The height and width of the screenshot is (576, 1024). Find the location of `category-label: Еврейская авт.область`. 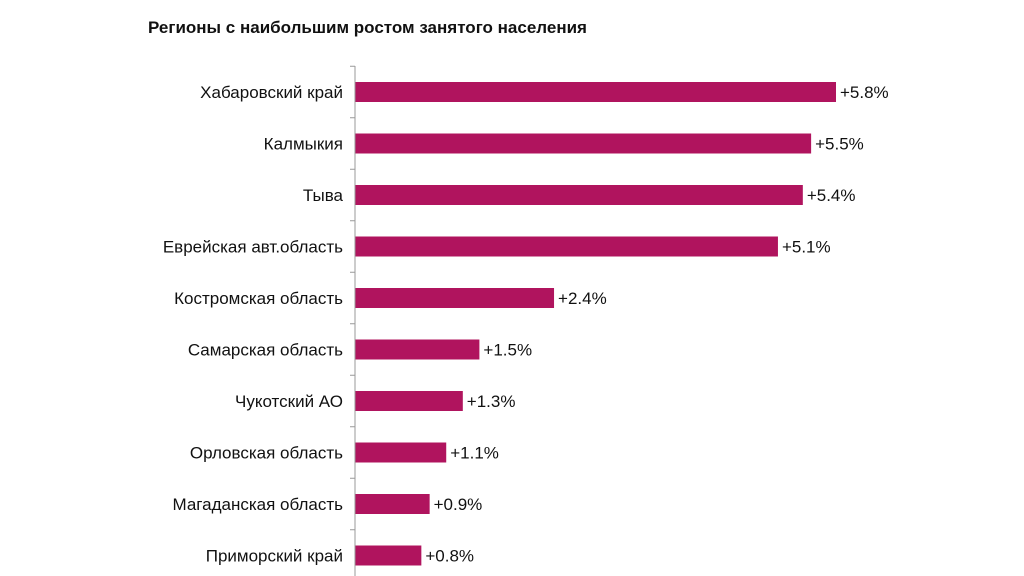

category-label: Еврейская авт.область is located at coordinates (253, 247).